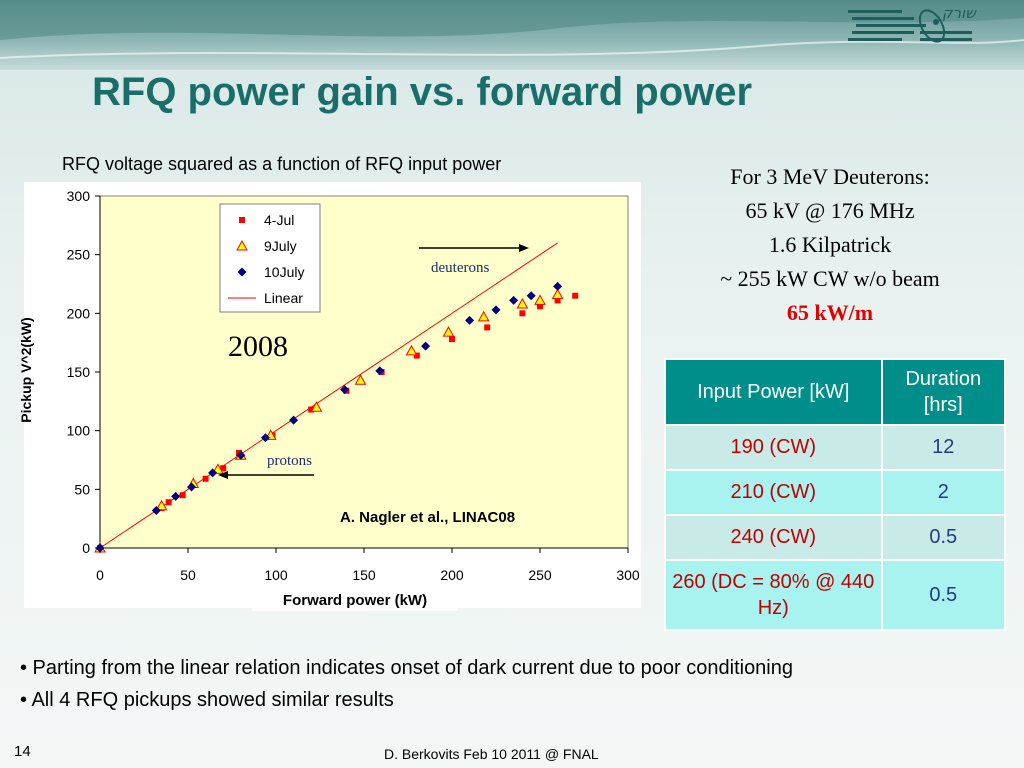 The height and width of the screenshot is (768, 1024). Describe the element at coordinates (284, 272) in the screenshot. I see `legend-label: 10July` at that location.